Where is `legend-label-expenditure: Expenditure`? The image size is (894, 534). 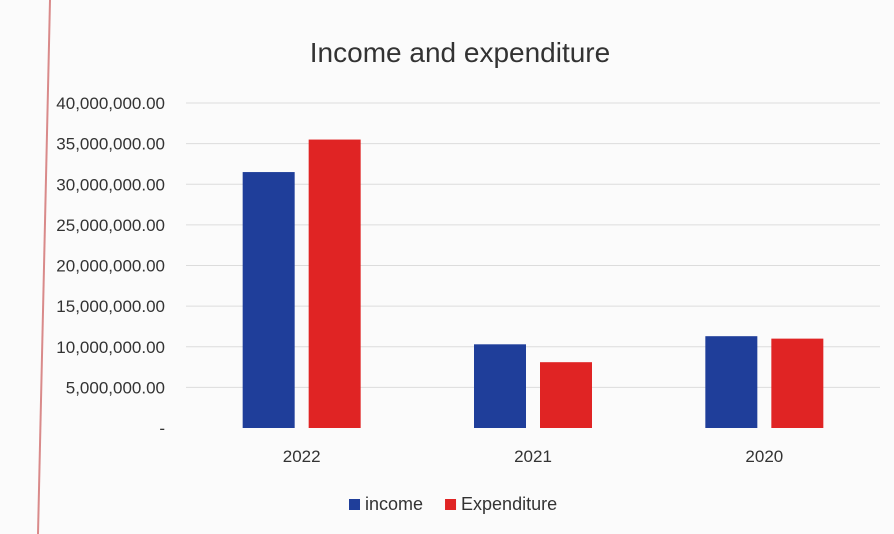
legend-label-expenditure: Expenditure is located at coordinates (509, 504).